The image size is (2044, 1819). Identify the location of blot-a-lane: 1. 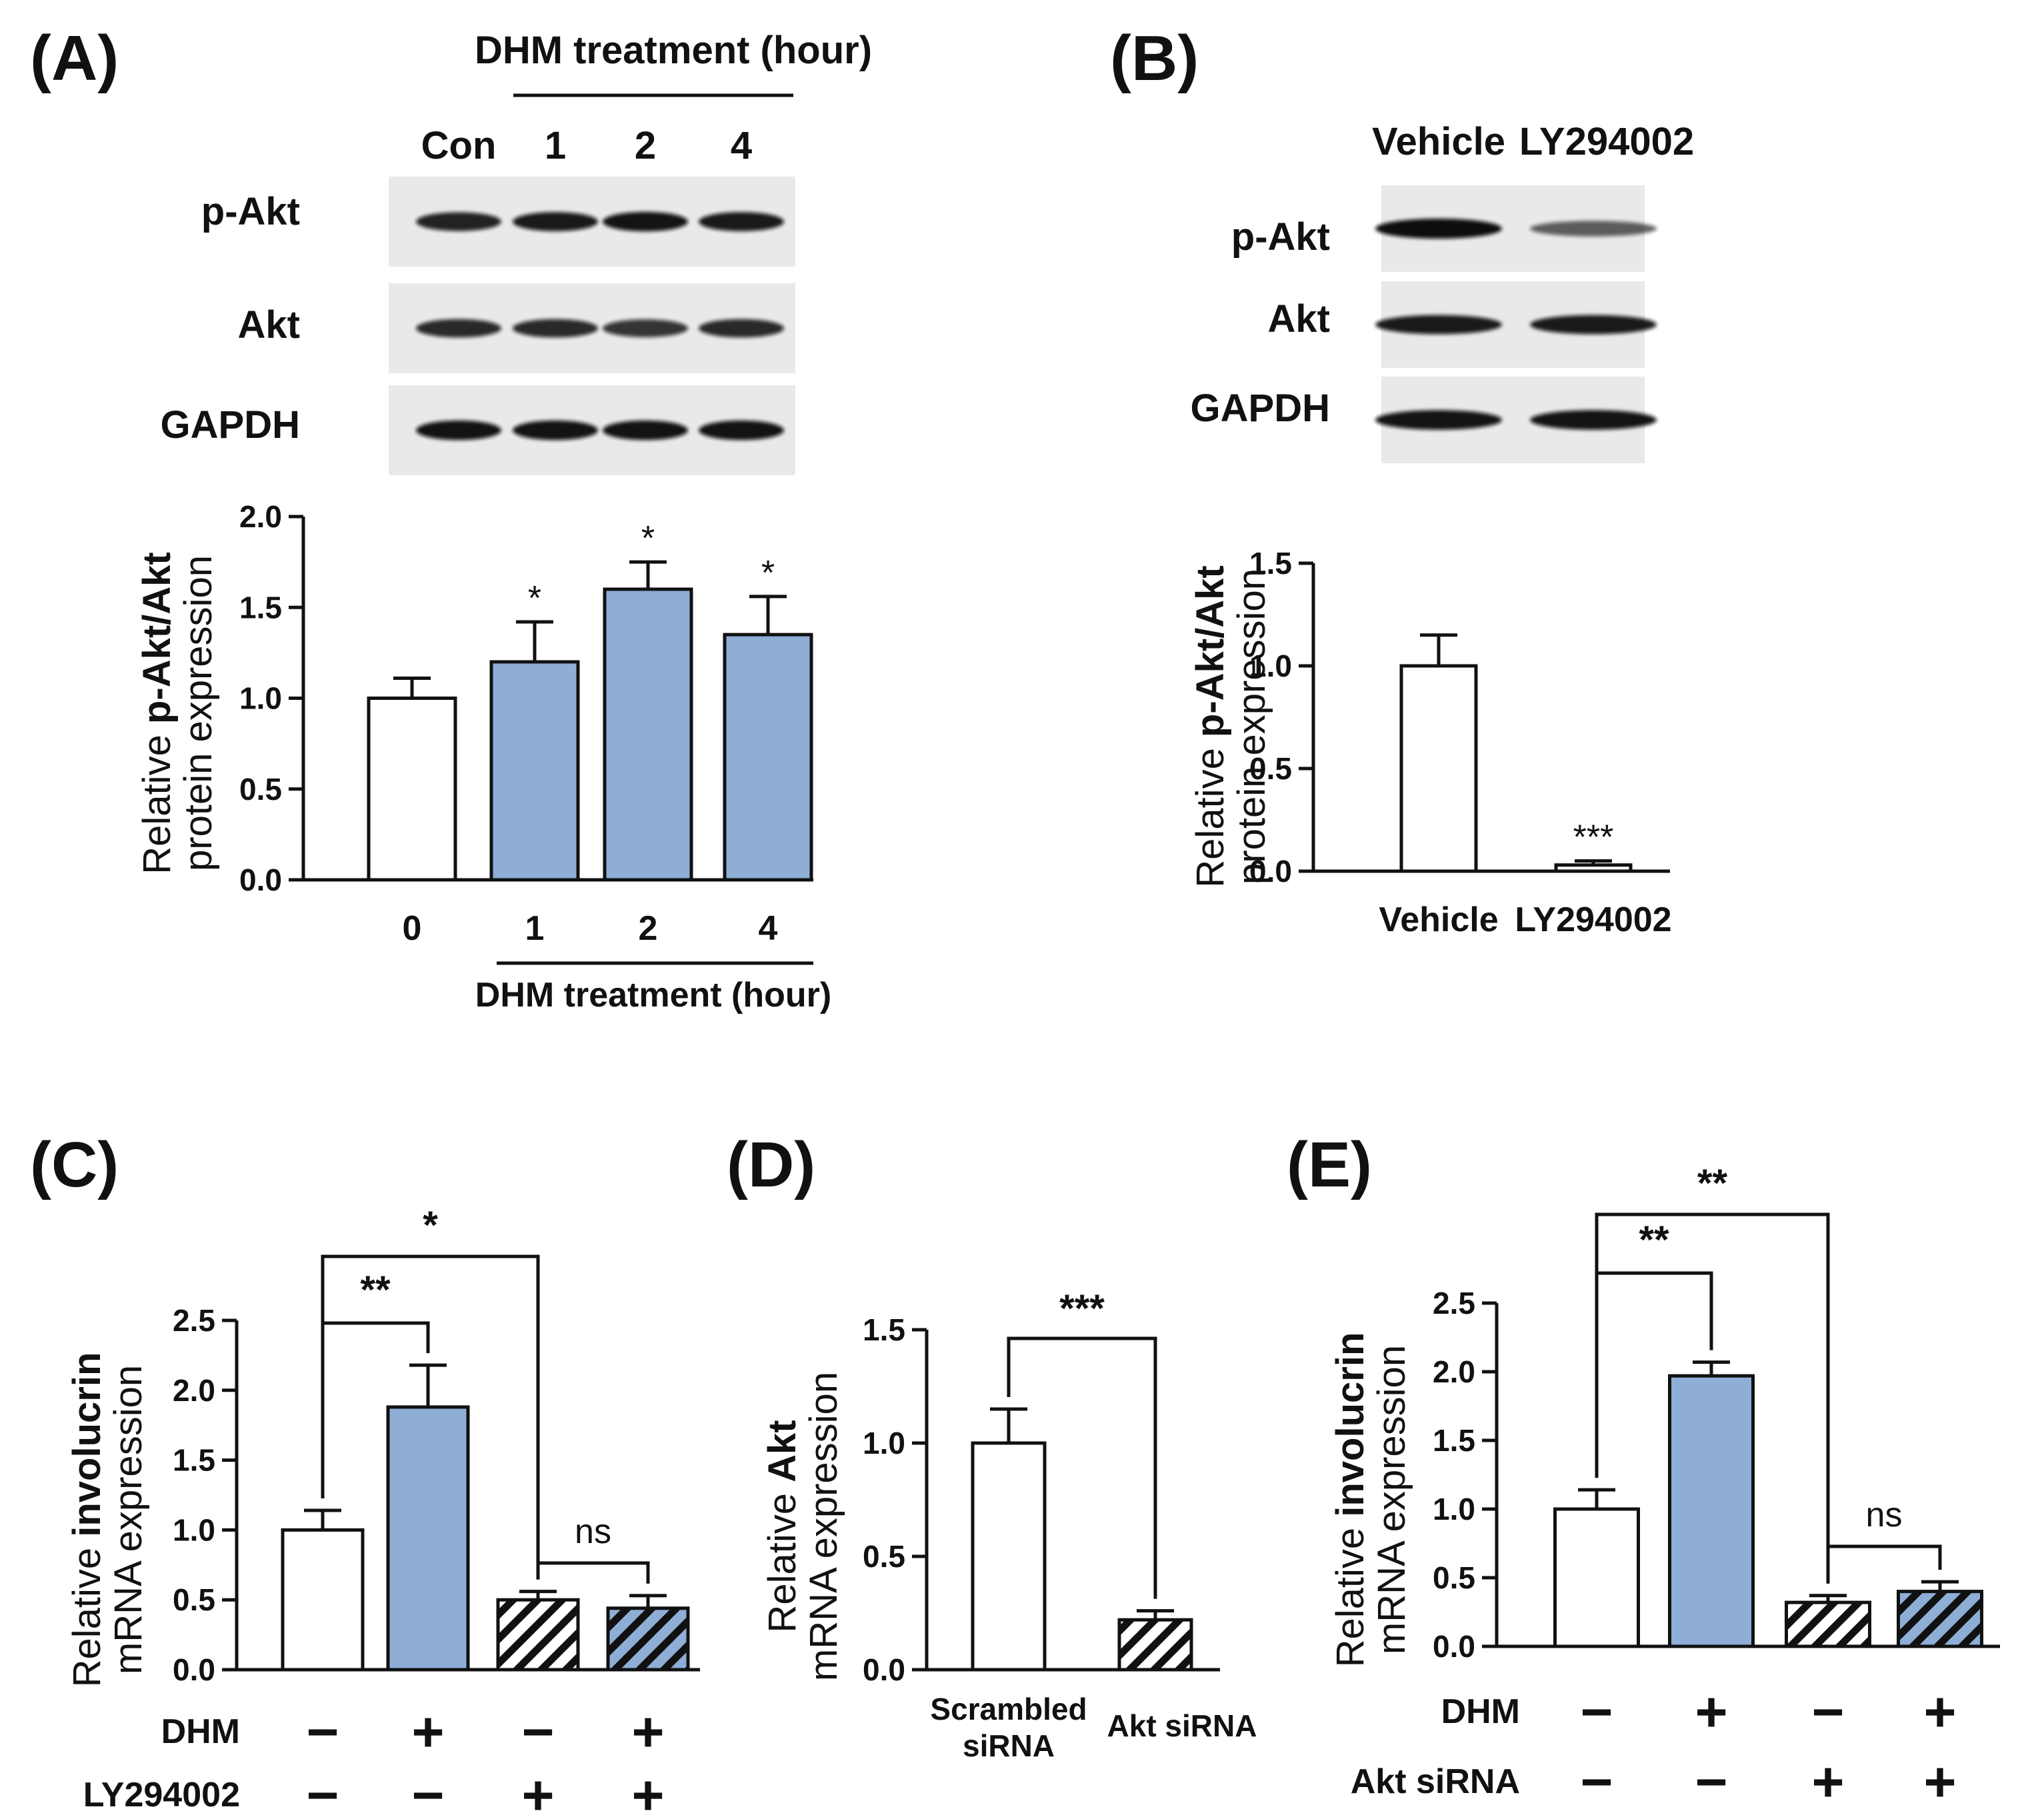
(555, 145).